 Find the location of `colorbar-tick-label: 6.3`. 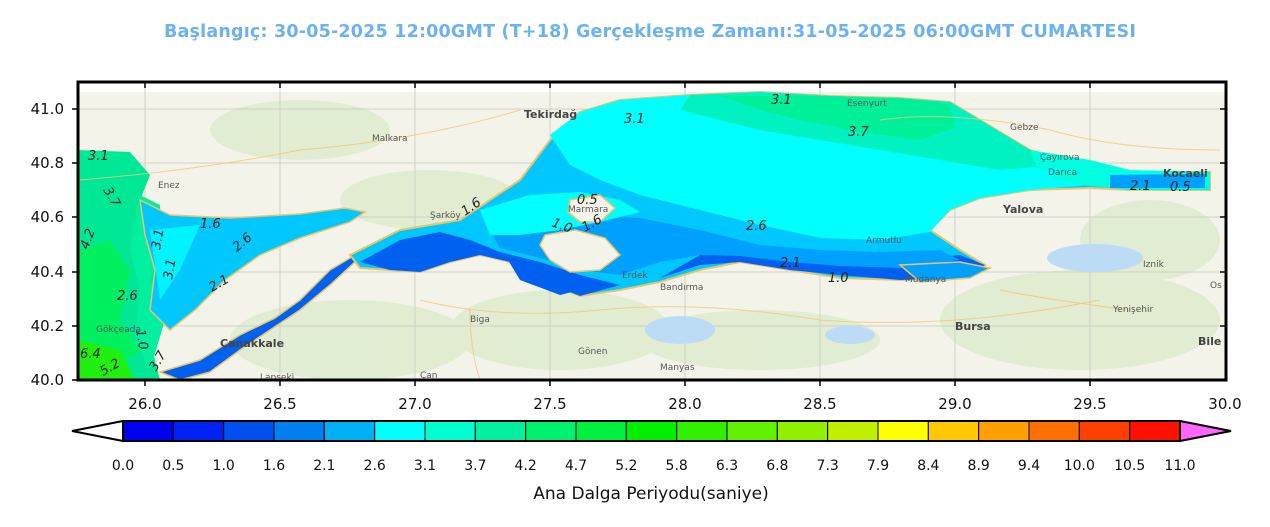

colorbar-tick-label: 6.3 is located at coordinates (727, 466).